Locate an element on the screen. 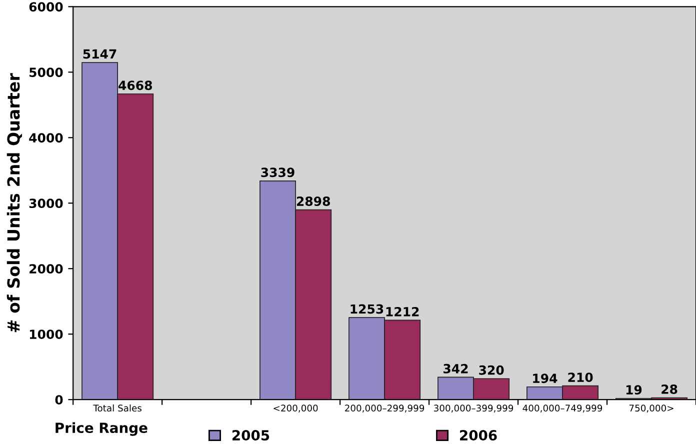  legend-label: 2006 is located at coordinates (478, 435).